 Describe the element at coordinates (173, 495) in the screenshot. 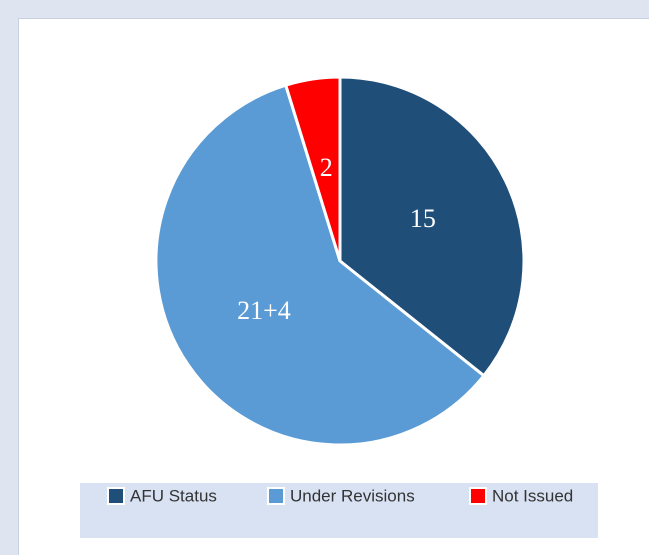

I see `legend-label: AFU Status` at that location.